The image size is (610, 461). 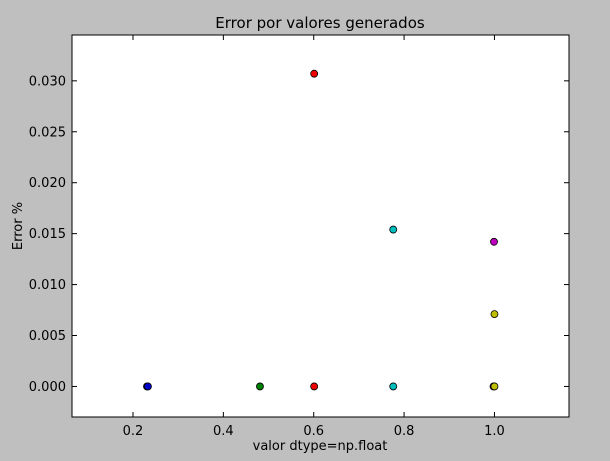 What do you see at coordinates (18, 226) in the screenshot?
I see `y-axis-label: Error %` at bounding box center [18, 226].